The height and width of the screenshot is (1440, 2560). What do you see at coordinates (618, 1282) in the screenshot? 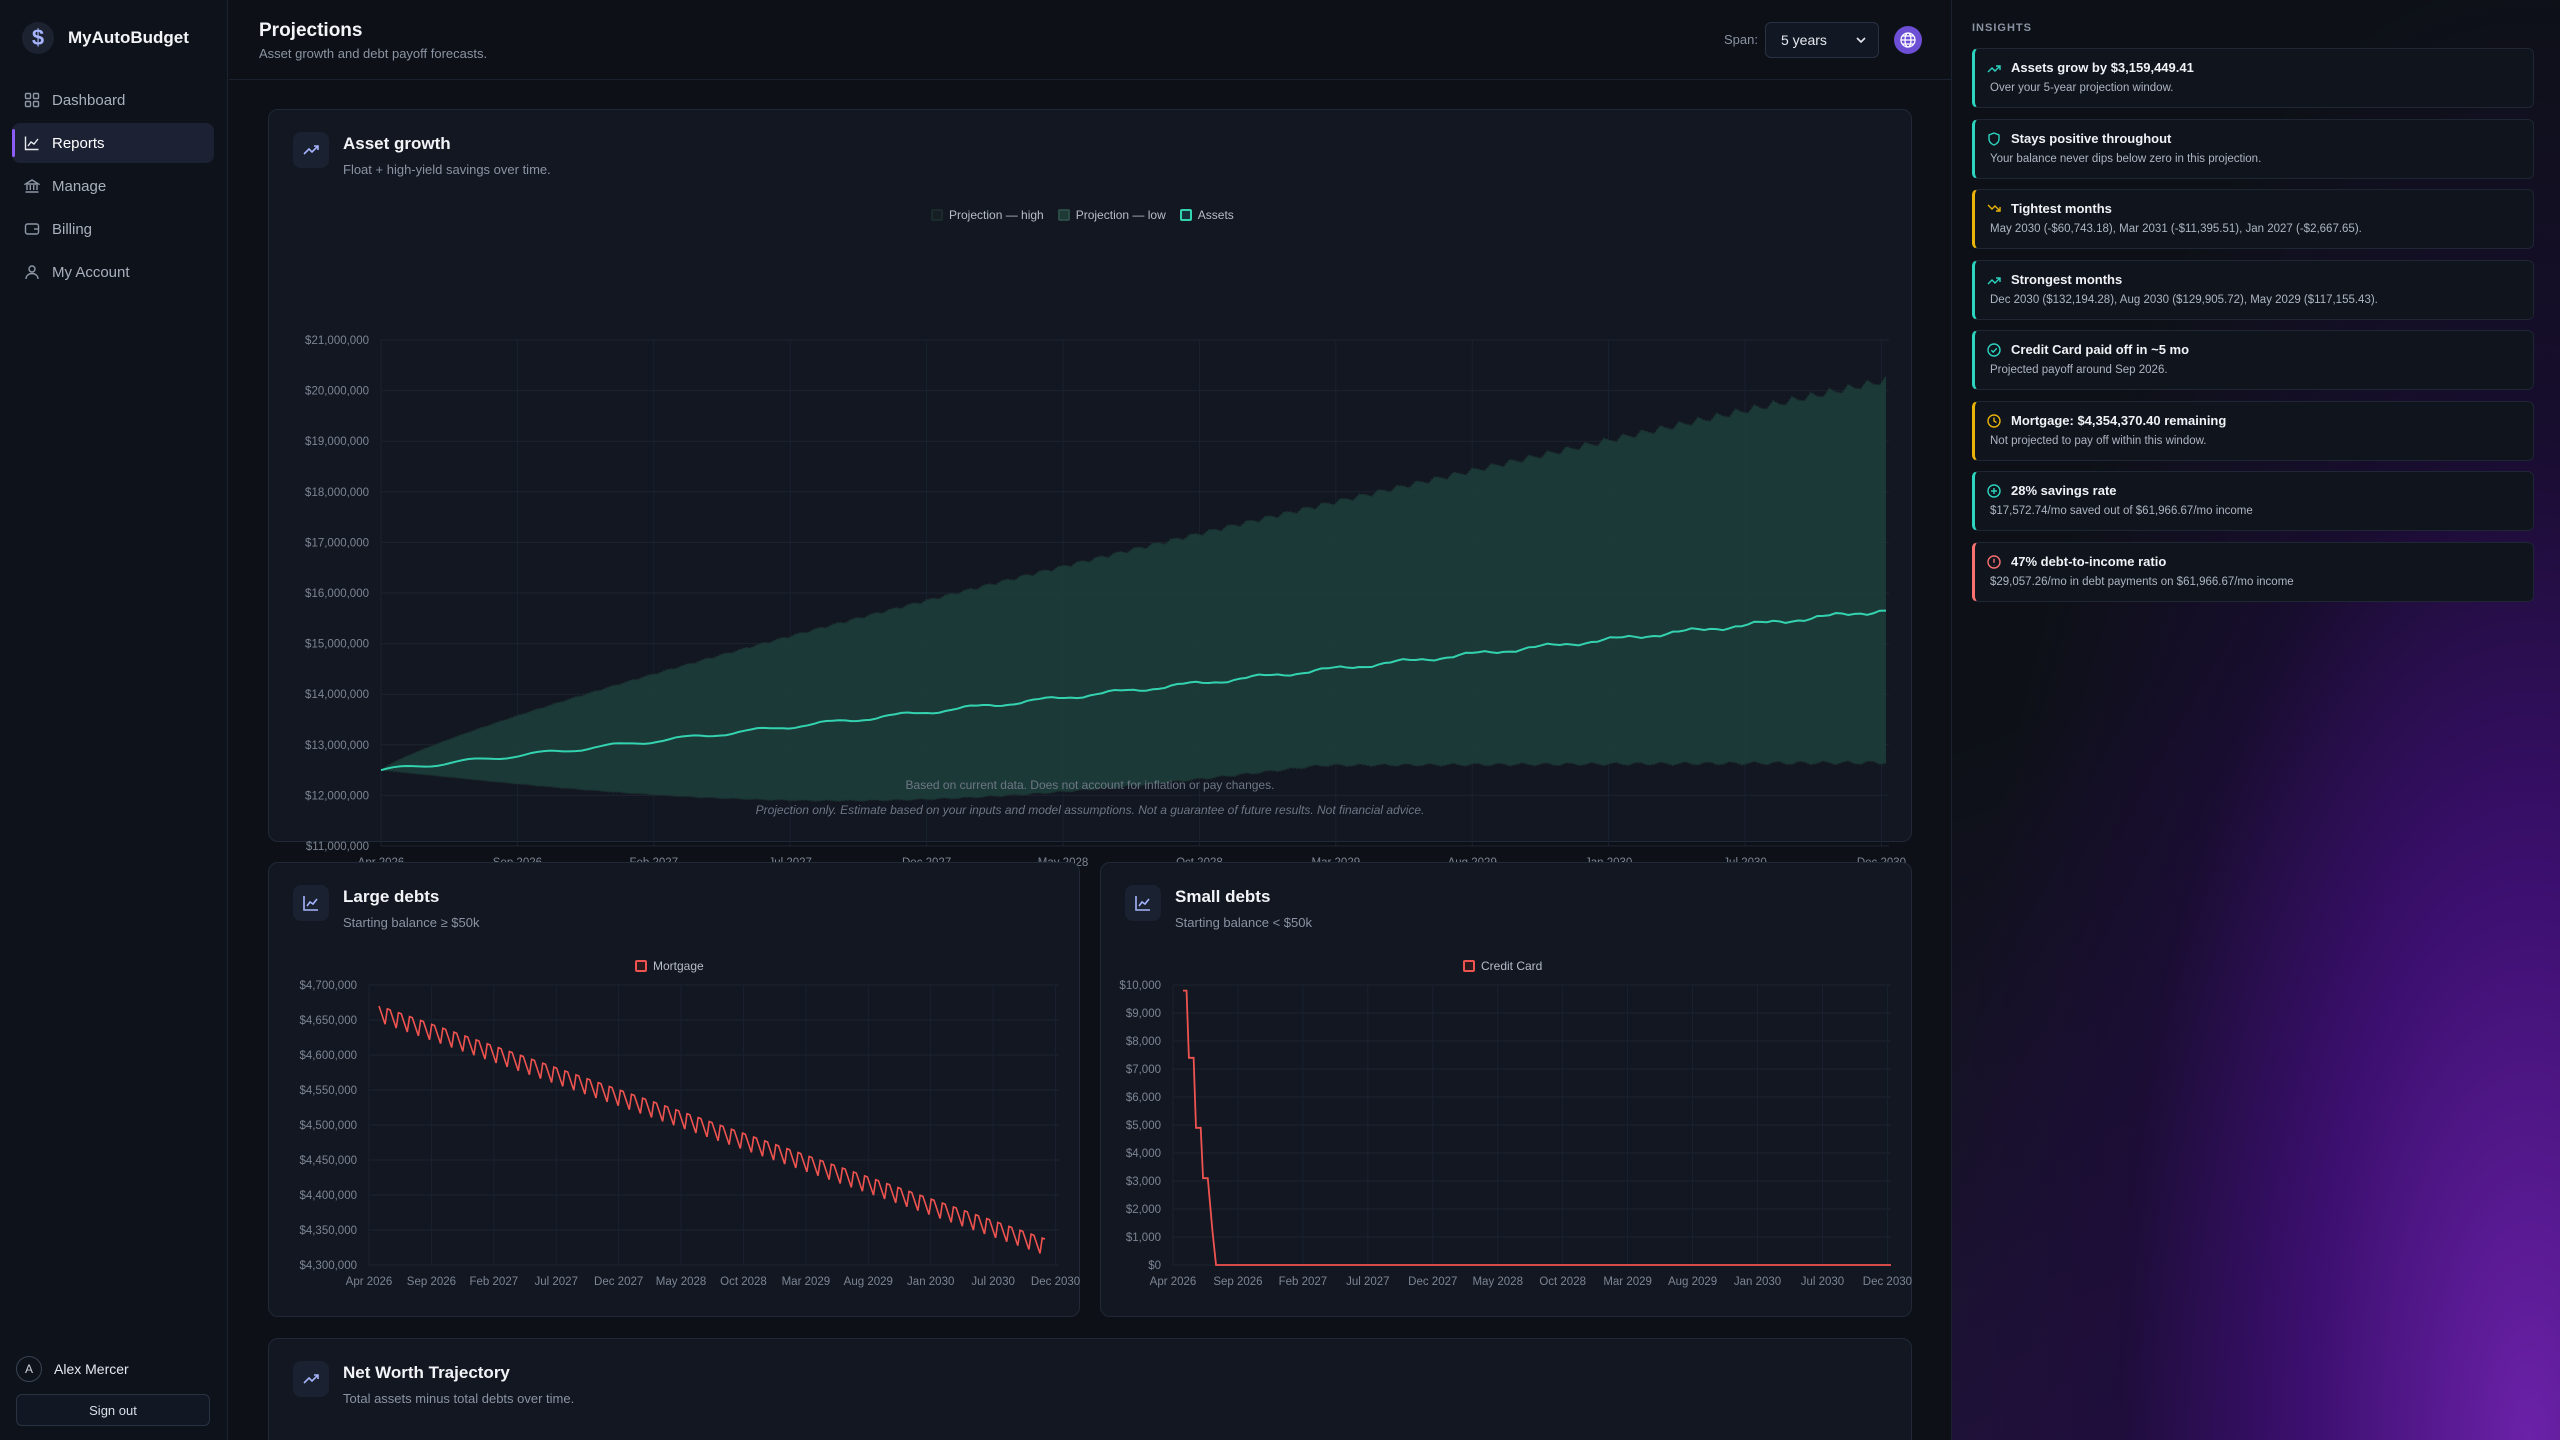
I see `x-tick-label: Dec 2027` at bounding box center [618, 1282].